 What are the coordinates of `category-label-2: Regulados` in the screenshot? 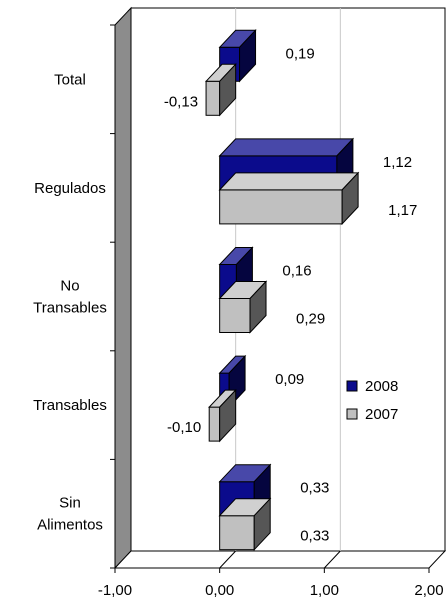 It's located at (70, 188).